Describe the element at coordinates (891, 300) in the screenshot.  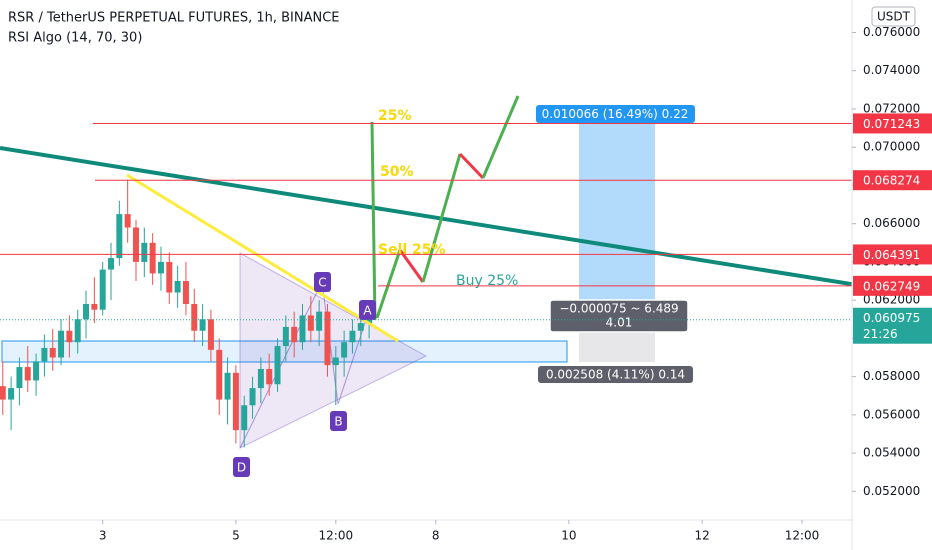
I see `y-tick-label: 0.062000` at that location.